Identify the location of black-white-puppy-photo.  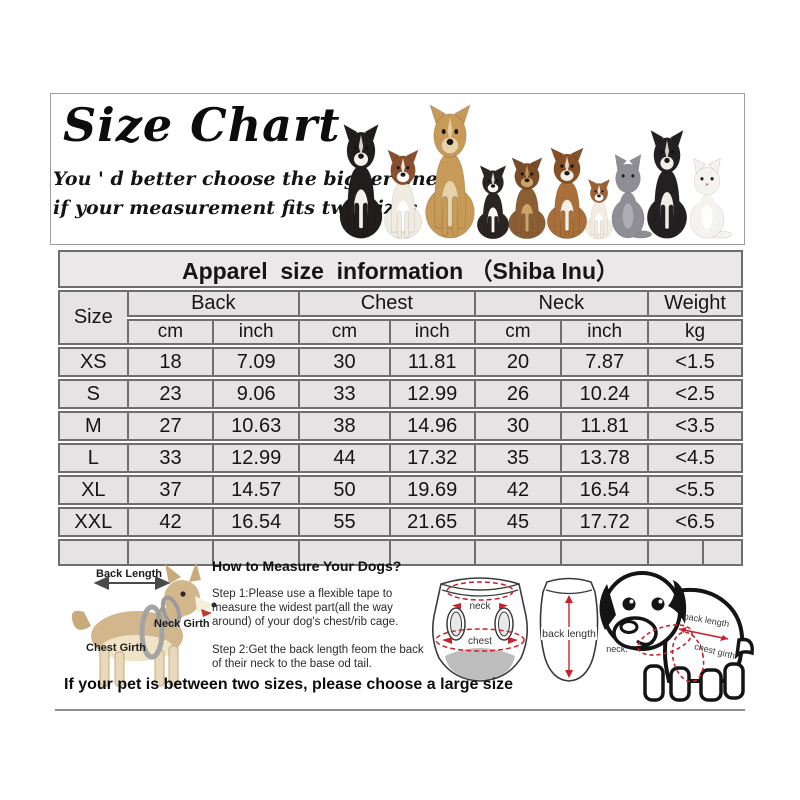
(493, 202).